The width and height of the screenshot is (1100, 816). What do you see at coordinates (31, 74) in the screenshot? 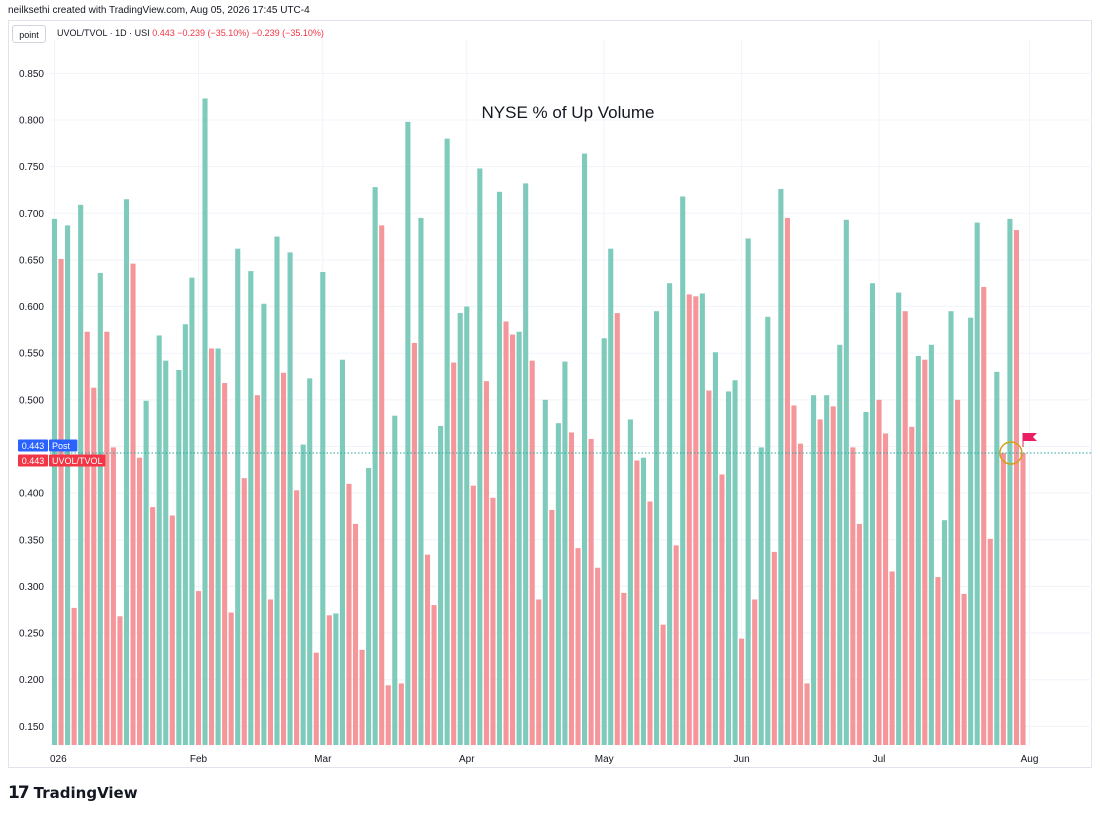
I see `y-tick-label: 0.850` at bounding box center [31, 74].